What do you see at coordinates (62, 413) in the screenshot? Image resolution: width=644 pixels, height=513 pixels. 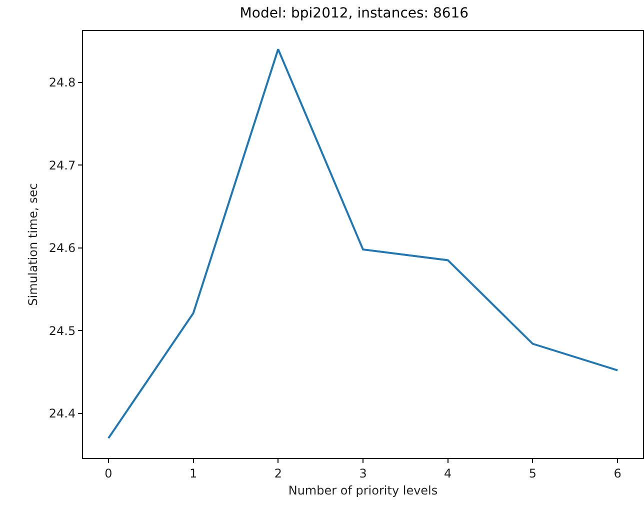 I see `y-tick-label: 24.4` at bounding box center [62, 413].